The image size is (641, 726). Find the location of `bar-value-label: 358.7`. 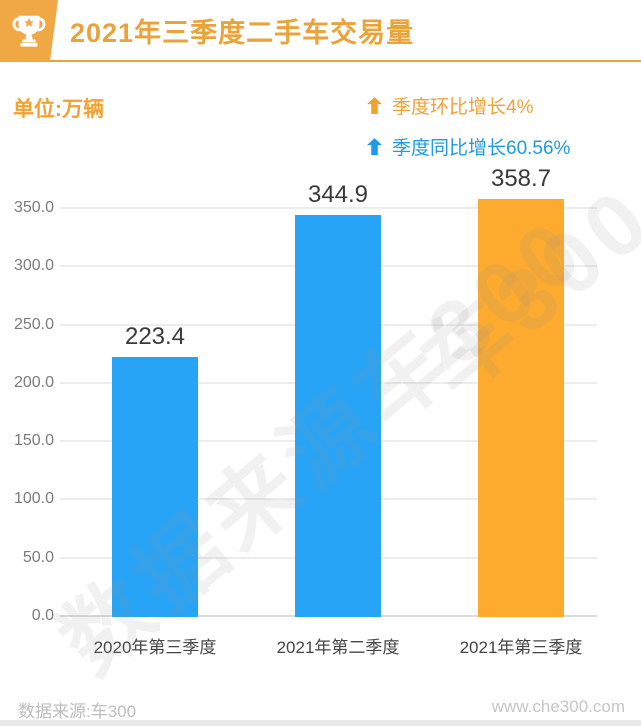

bar-value-label: 358.7 is located at coordinates (521, 178).